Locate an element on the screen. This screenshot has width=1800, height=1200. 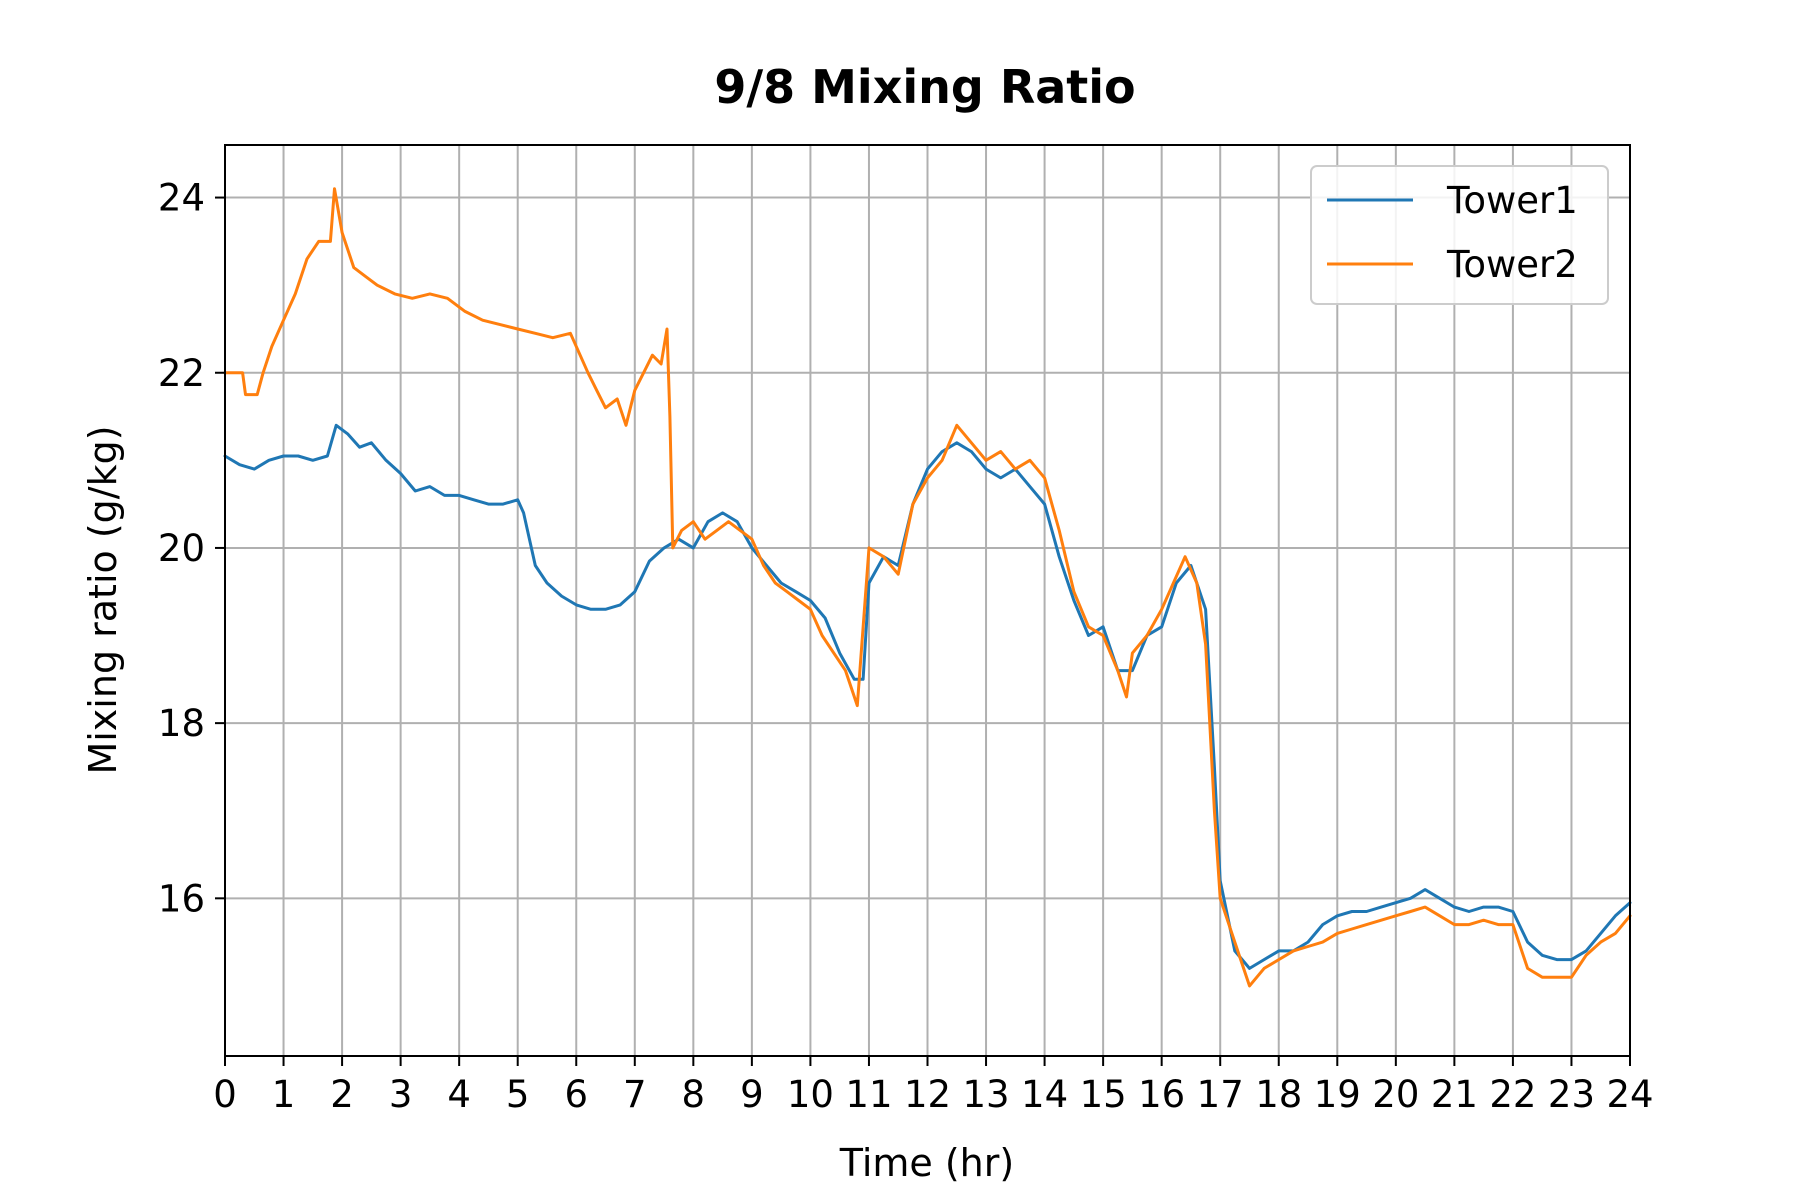
x-tick-label: 21 is located at coordinates (1454, 1094).